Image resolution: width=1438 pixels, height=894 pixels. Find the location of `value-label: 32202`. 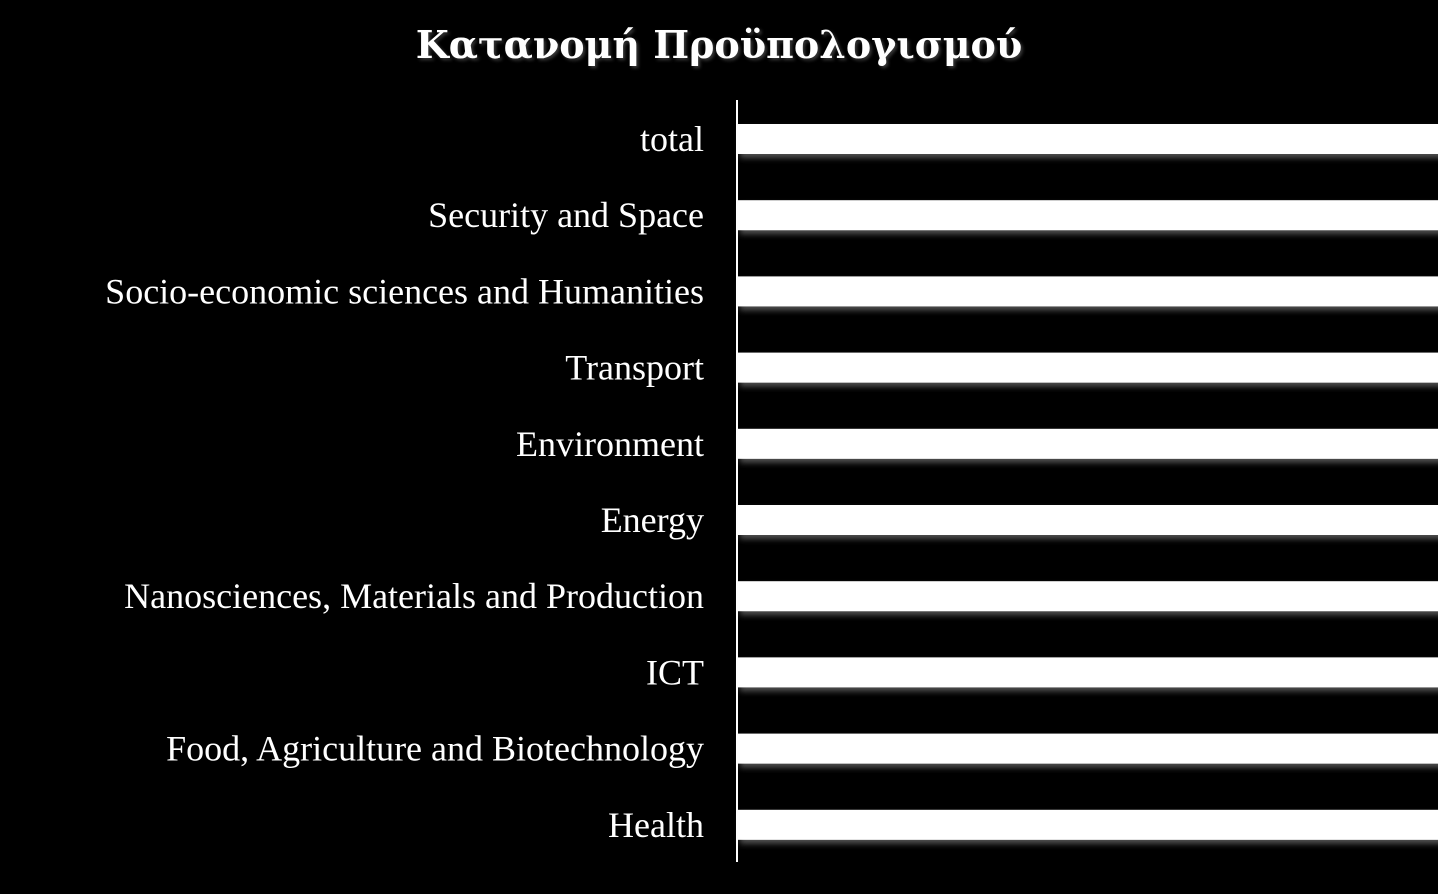

value-label: 32202 is located at coordinates (1393, 141).